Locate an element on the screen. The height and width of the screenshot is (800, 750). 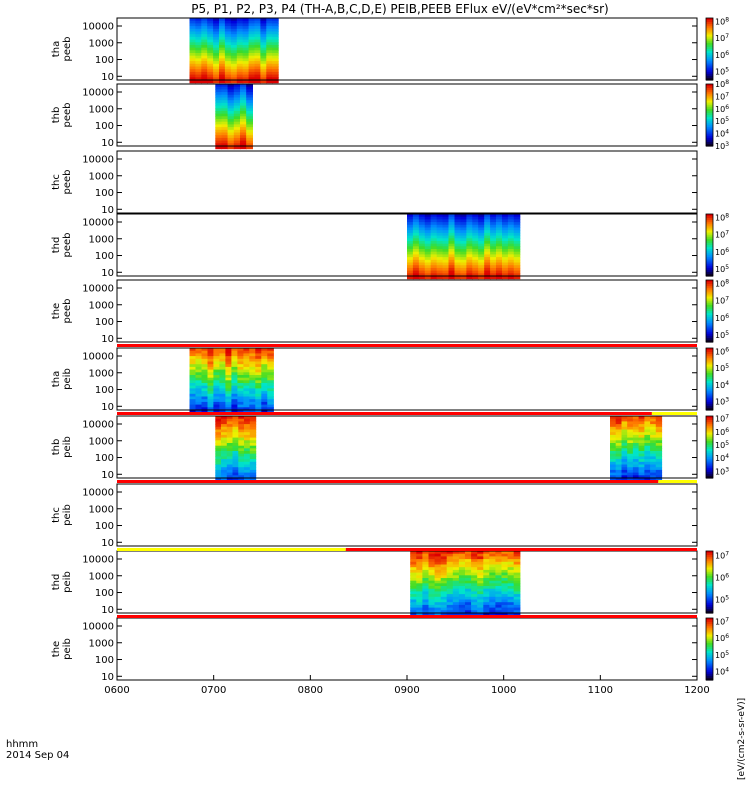
colorbar-tick-exponent: 7 is located at coordinates (727, 299).